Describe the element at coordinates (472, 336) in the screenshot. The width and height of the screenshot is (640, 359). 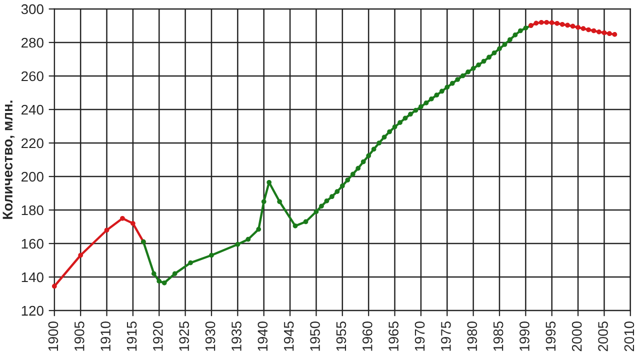
I see `x-tick-label: 1980` at that location.